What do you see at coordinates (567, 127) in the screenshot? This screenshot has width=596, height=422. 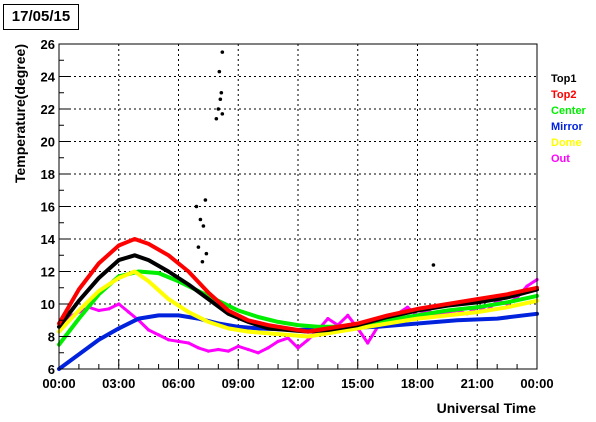 I see `legend-item-mirror: Mirror` at bounding box center [567, 127].